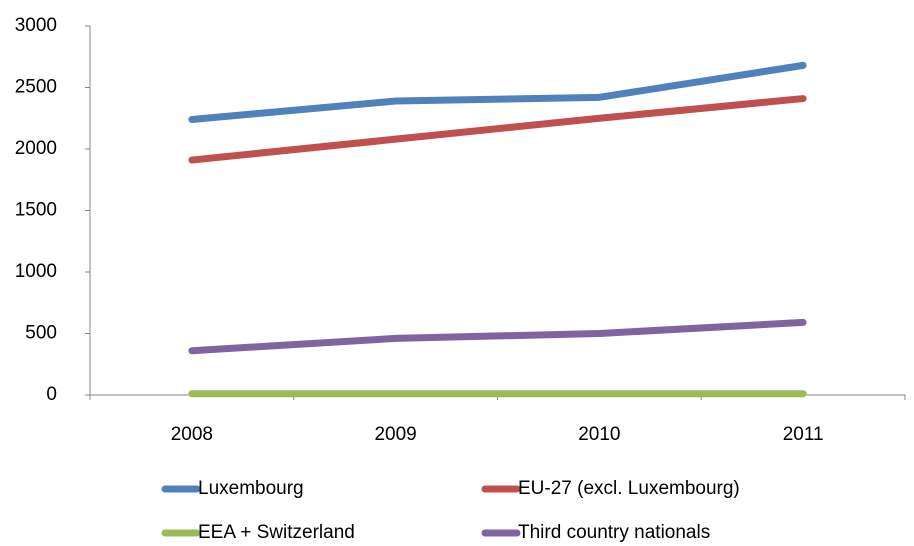  What do you see at coordinates (614, 532) in the screenshot?
I see `legend-label: Third country nationals` at bounding box center [614, 532].